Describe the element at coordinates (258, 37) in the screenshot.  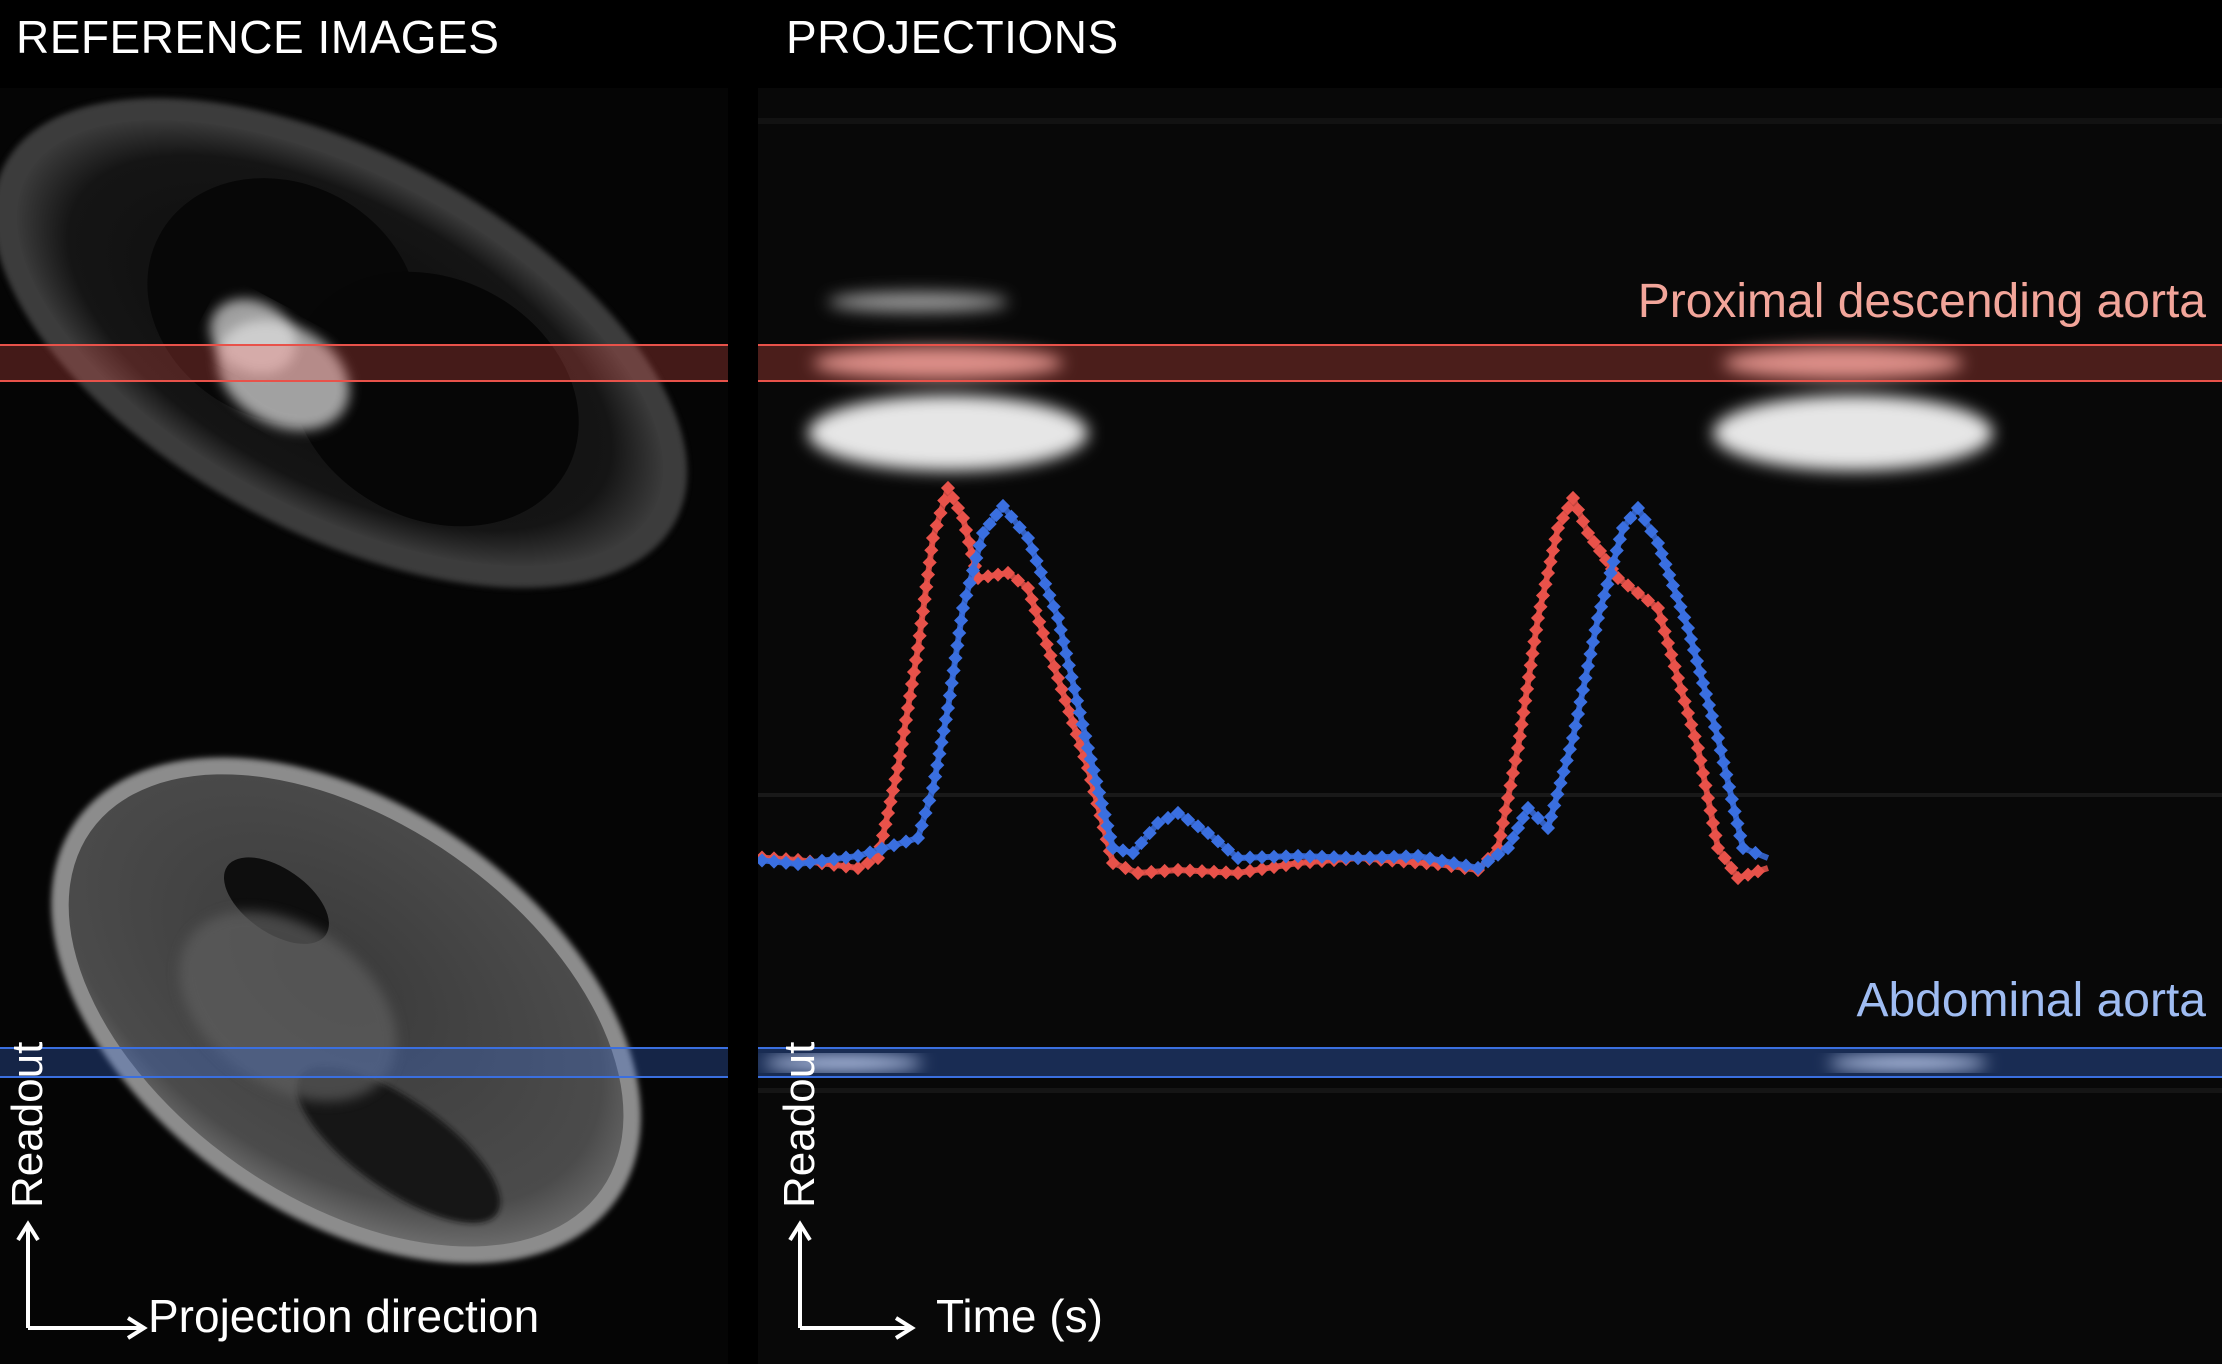
I see `reference-images-header: REFERENCE IMAGES` at that location.